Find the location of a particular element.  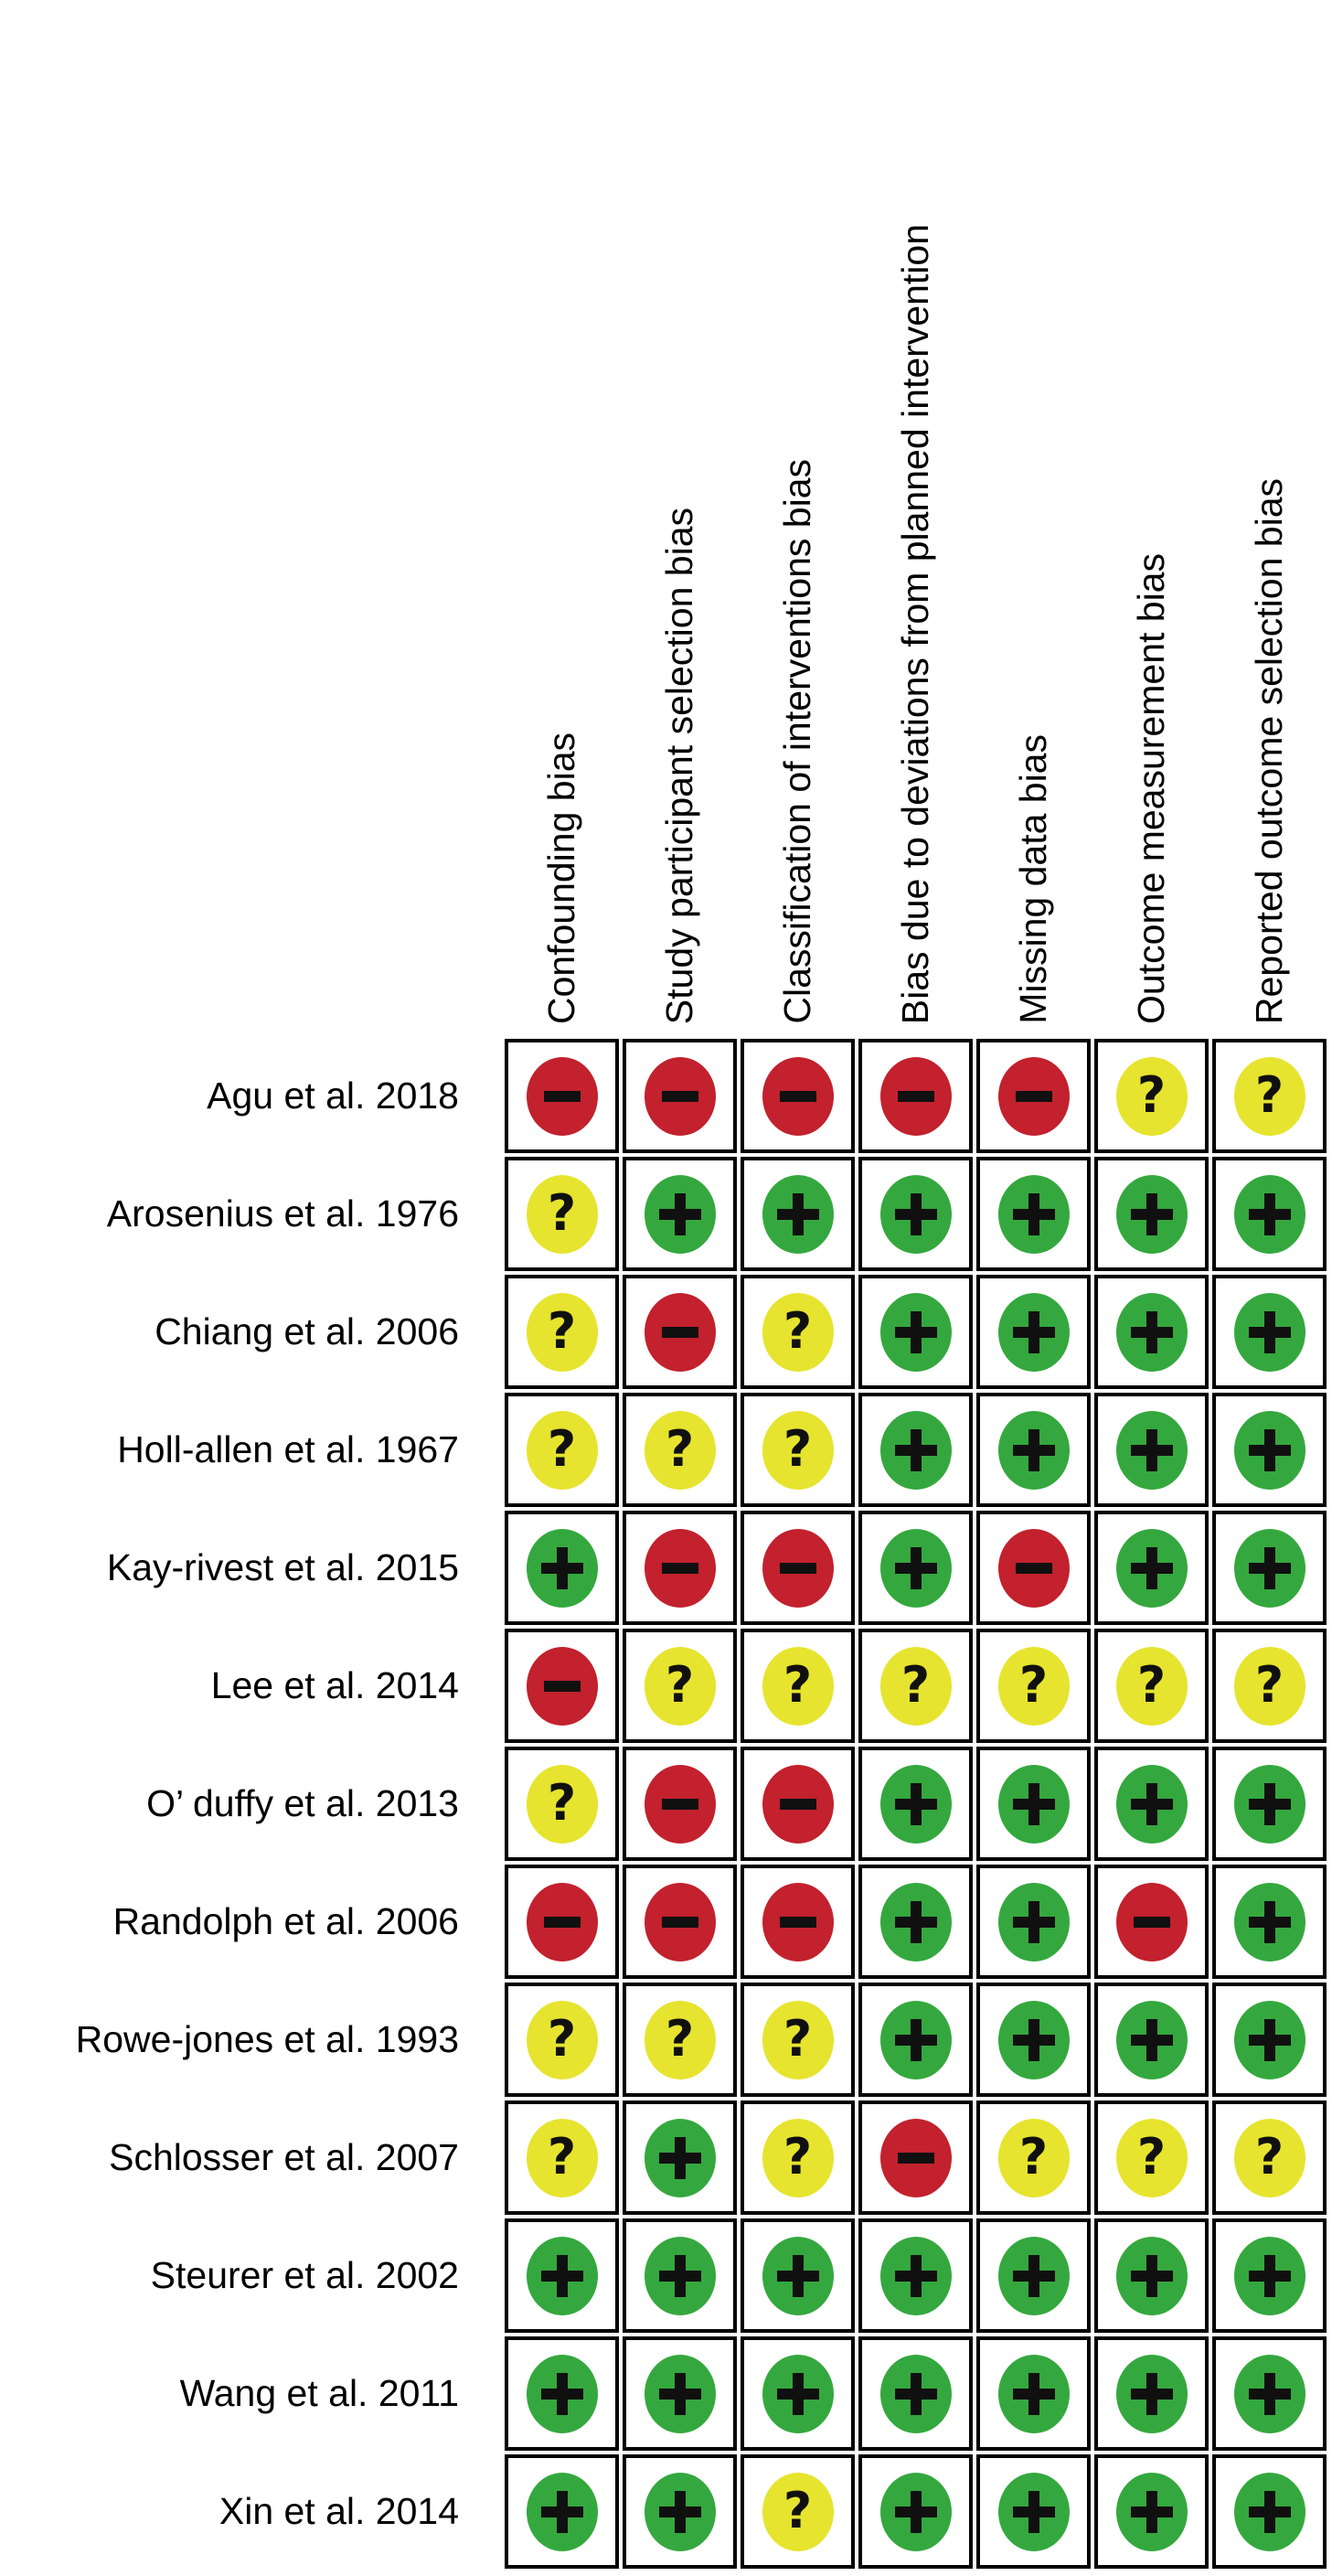

study-label: Randolph et al. 2006 is located at coordinates (285, 1921).